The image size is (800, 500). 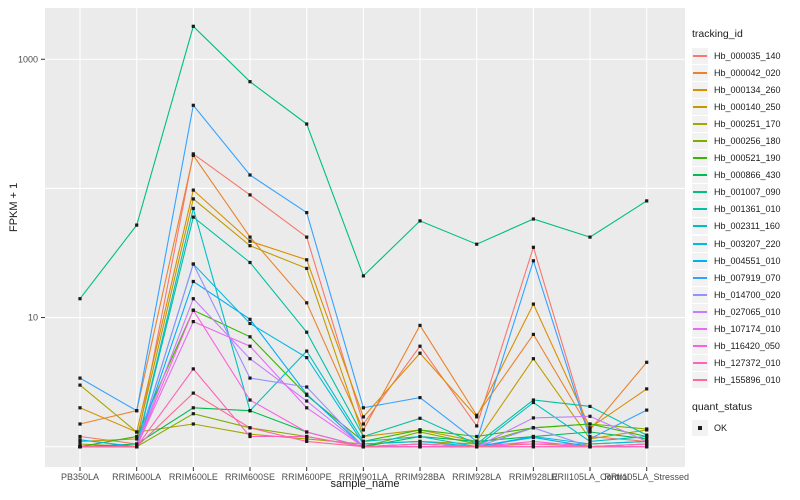 I want to click on square-point-icon, so click(x=700, y=428).